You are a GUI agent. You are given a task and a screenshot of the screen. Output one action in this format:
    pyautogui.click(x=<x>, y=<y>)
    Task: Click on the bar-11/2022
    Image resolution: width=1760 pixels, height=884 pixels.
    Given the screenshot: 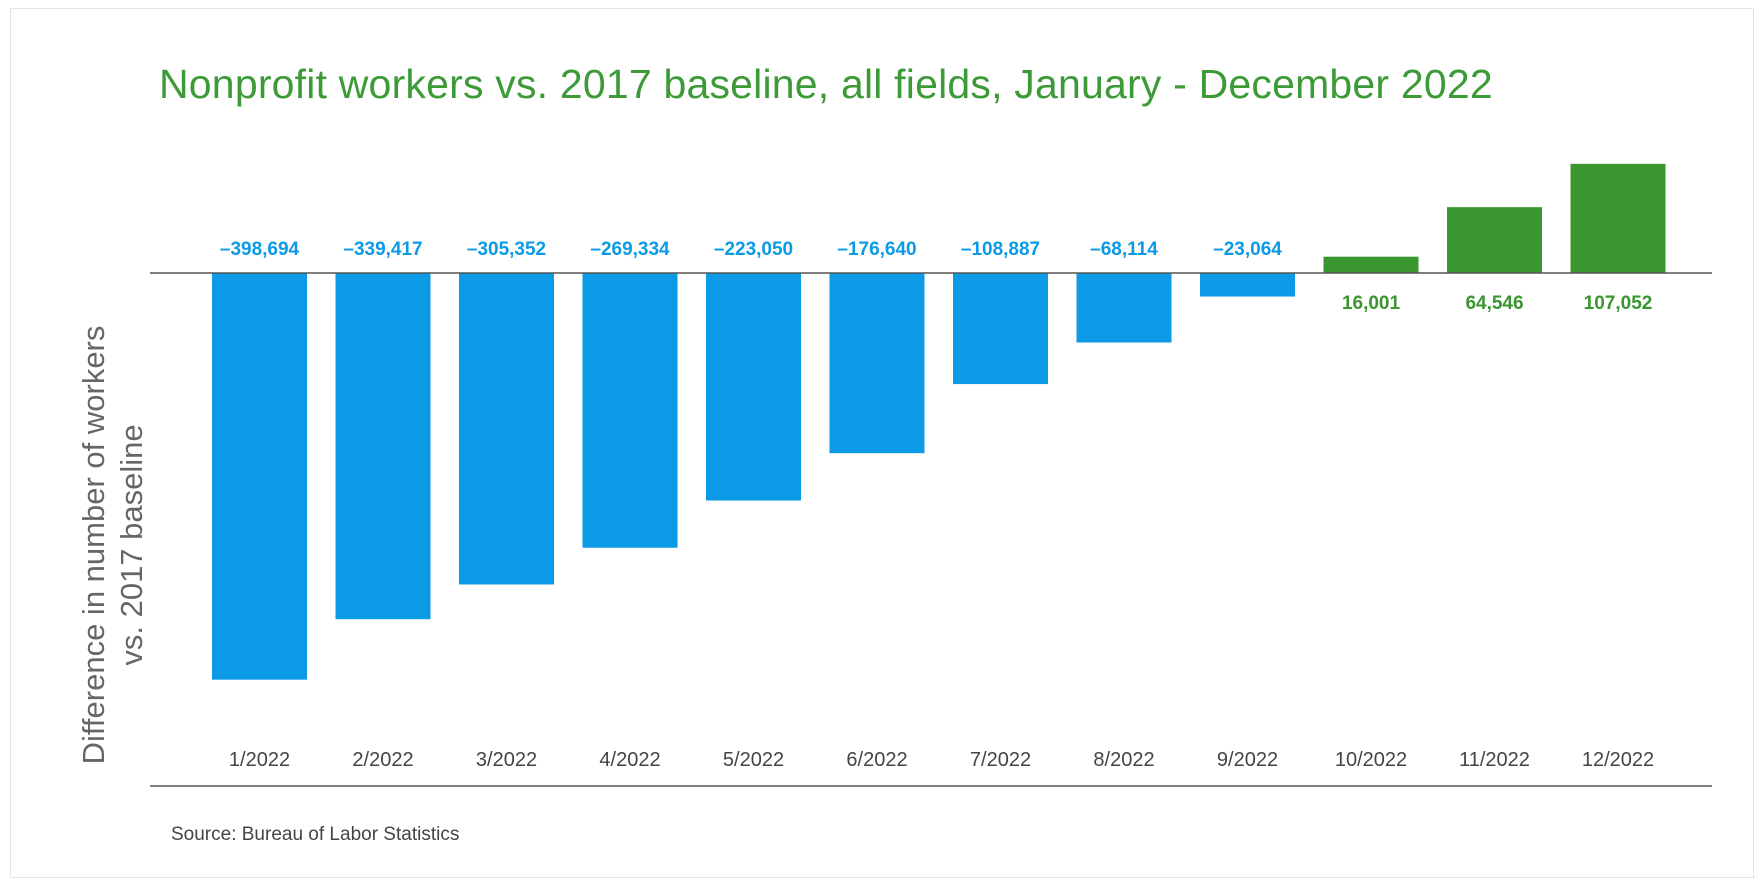 What is the action you would take?
    pyautogui.click(x=1494, y=240)
    